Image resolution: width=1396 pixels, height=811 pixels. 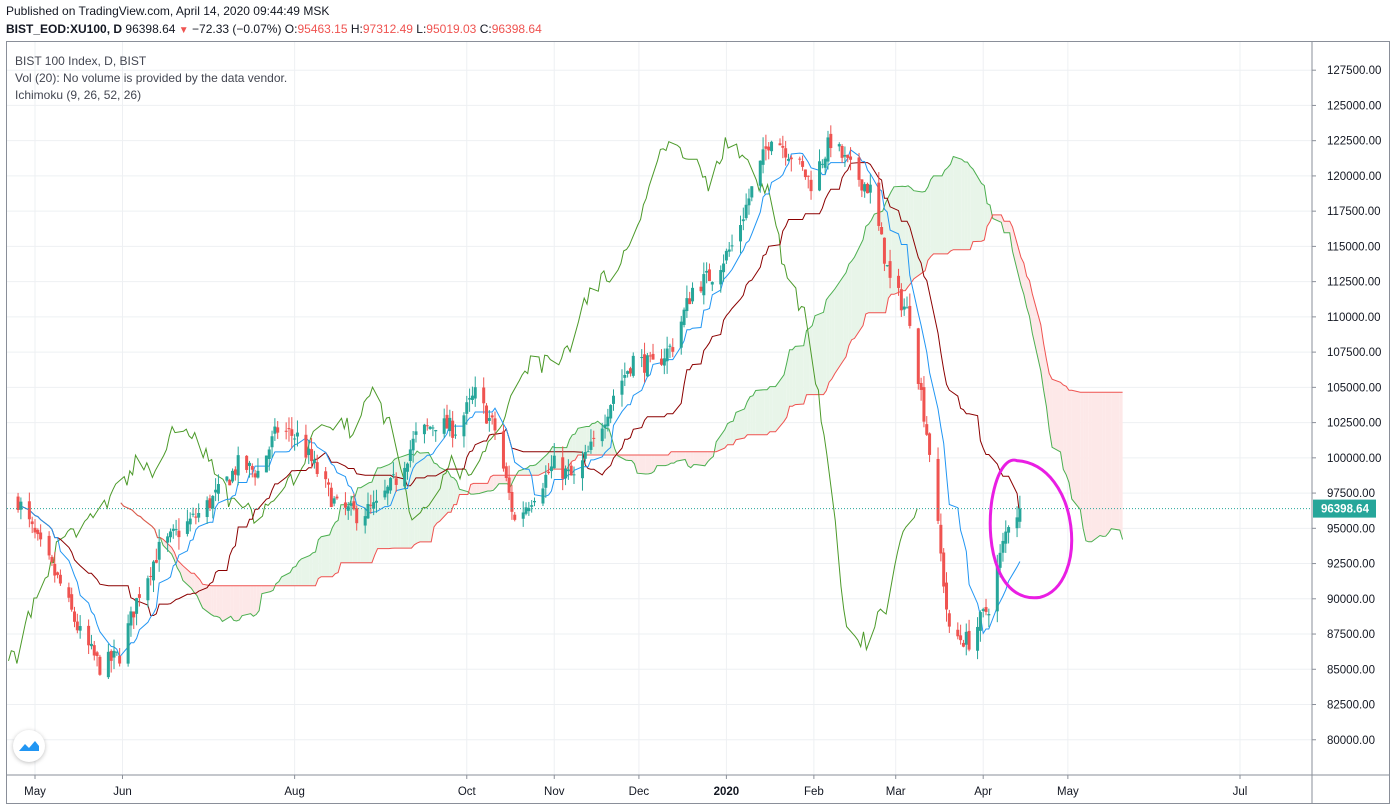 I want to click on y-tick-label: 100000.00, so click(x=1354, y=459).